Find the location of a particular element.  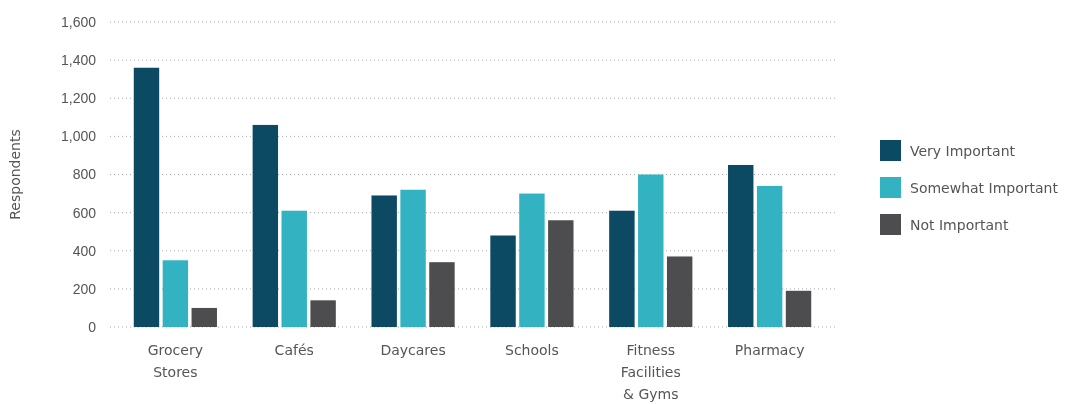

y-tick-label: 1,200 is located at coordinates (78, 98).